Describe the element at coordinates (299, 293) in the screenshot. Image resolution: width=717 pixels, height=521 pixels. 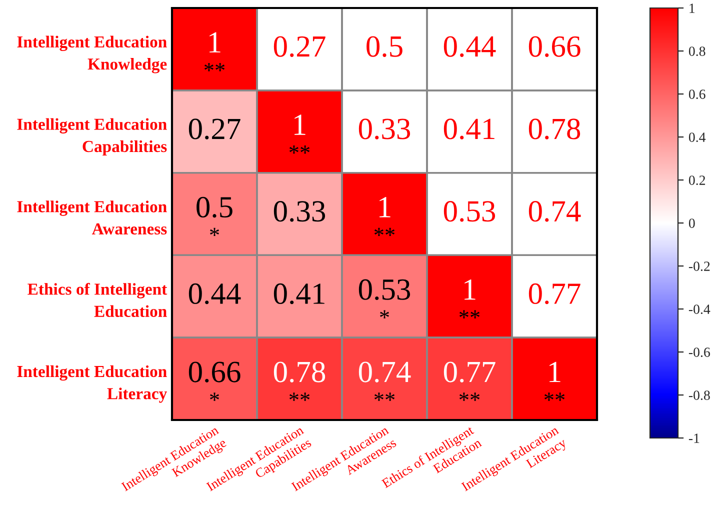
I see `data-label: 0.41` at that location.